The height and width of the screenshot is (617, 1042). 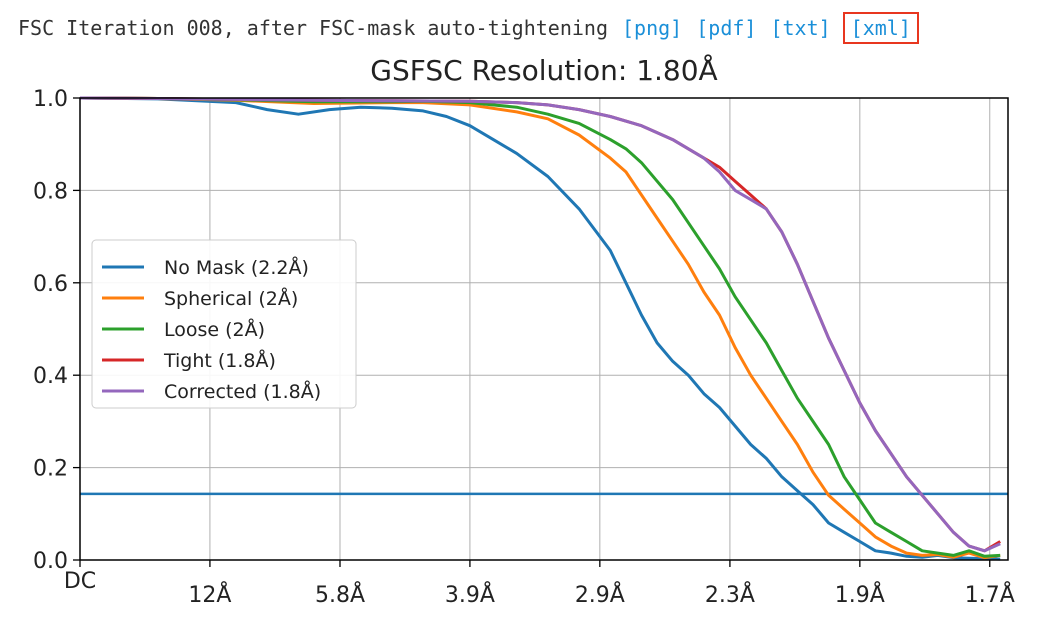 What do you see at coordinates (56, 330) in the screenshot?
I see `y-axis: 0.0 0.2 0.4 0.6 0.8 1.0` at bounding box center [56, 330].